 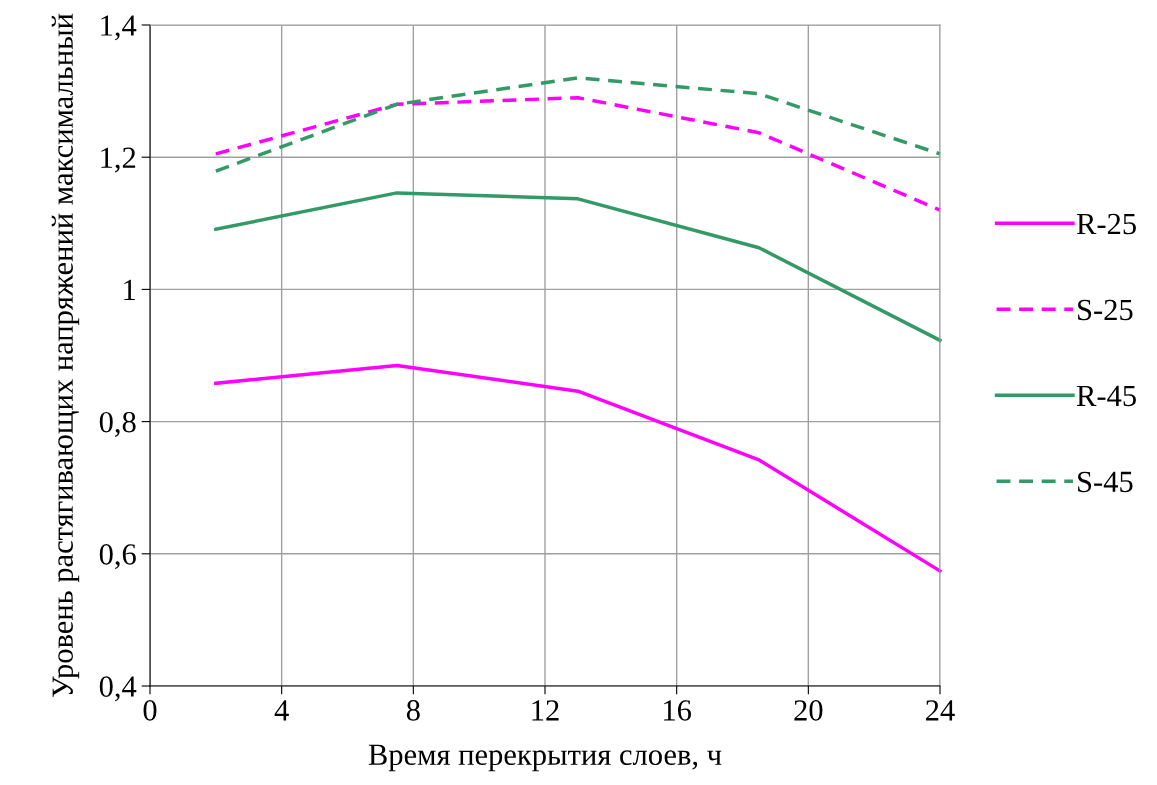 I want to click on legend-label: S-25, so click(x=1105, y=310).